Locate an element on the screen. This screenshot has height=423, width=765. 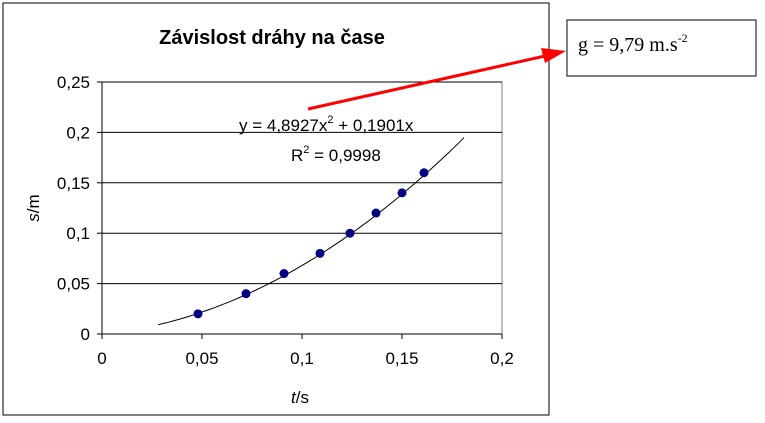
x-tick-label: 0,15 is located at coordinates (401, 358).